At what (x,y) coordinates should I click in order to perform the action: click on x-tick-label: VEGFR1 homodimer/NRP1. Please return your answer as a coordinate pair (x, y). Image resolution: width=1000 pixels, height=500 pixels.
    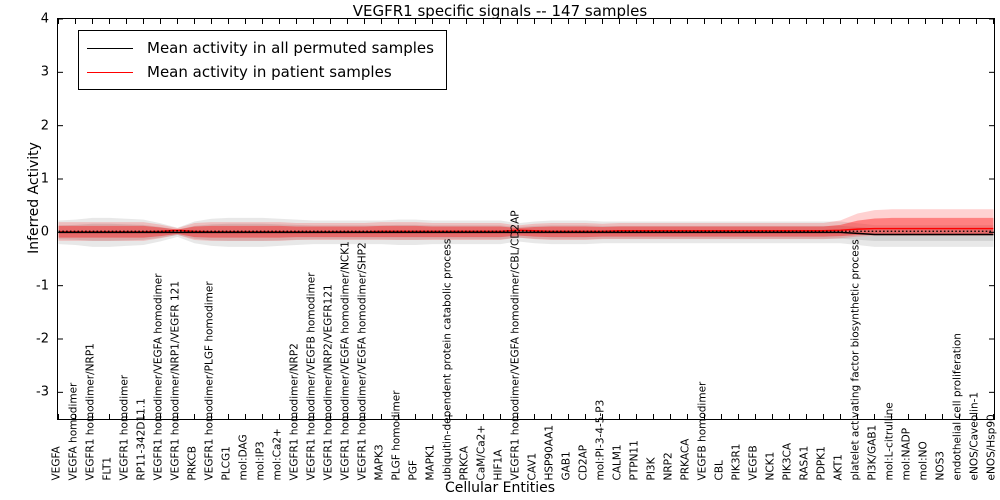
    Looking at the image, I should click on (90, 411).